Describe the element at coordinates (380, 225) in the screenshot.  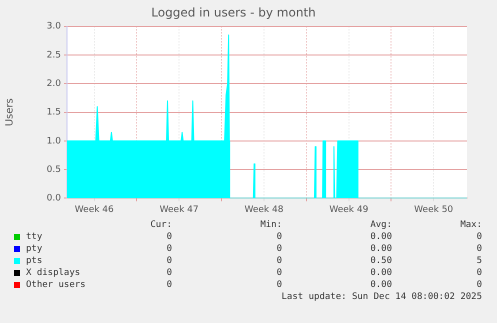
I see `text: Avg:` at that location.